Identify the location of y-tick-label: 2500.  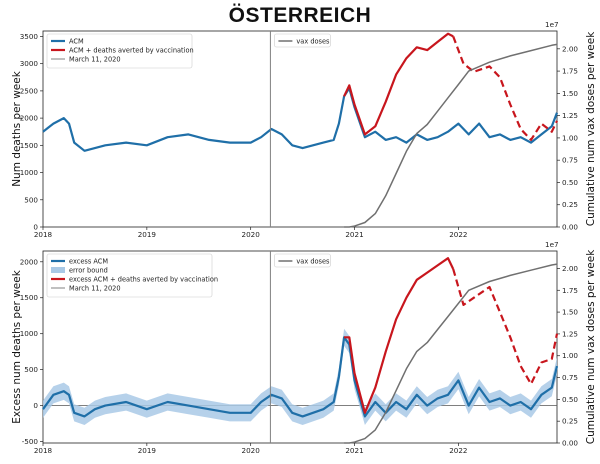
(29, 90).